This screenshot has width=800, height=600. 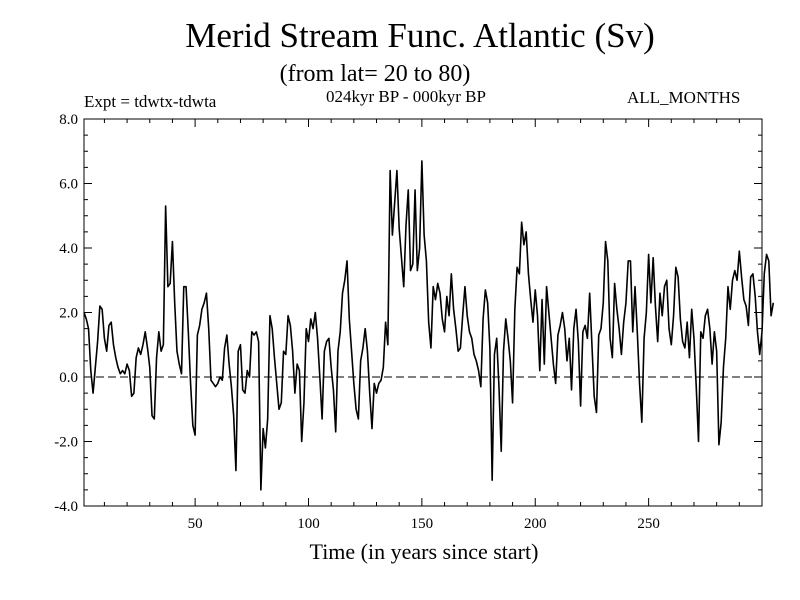 What do you see at coordinates (66, 507) in the screenshot?
I see `y-tick-label: -4.0` at bounding box center [66, 507].